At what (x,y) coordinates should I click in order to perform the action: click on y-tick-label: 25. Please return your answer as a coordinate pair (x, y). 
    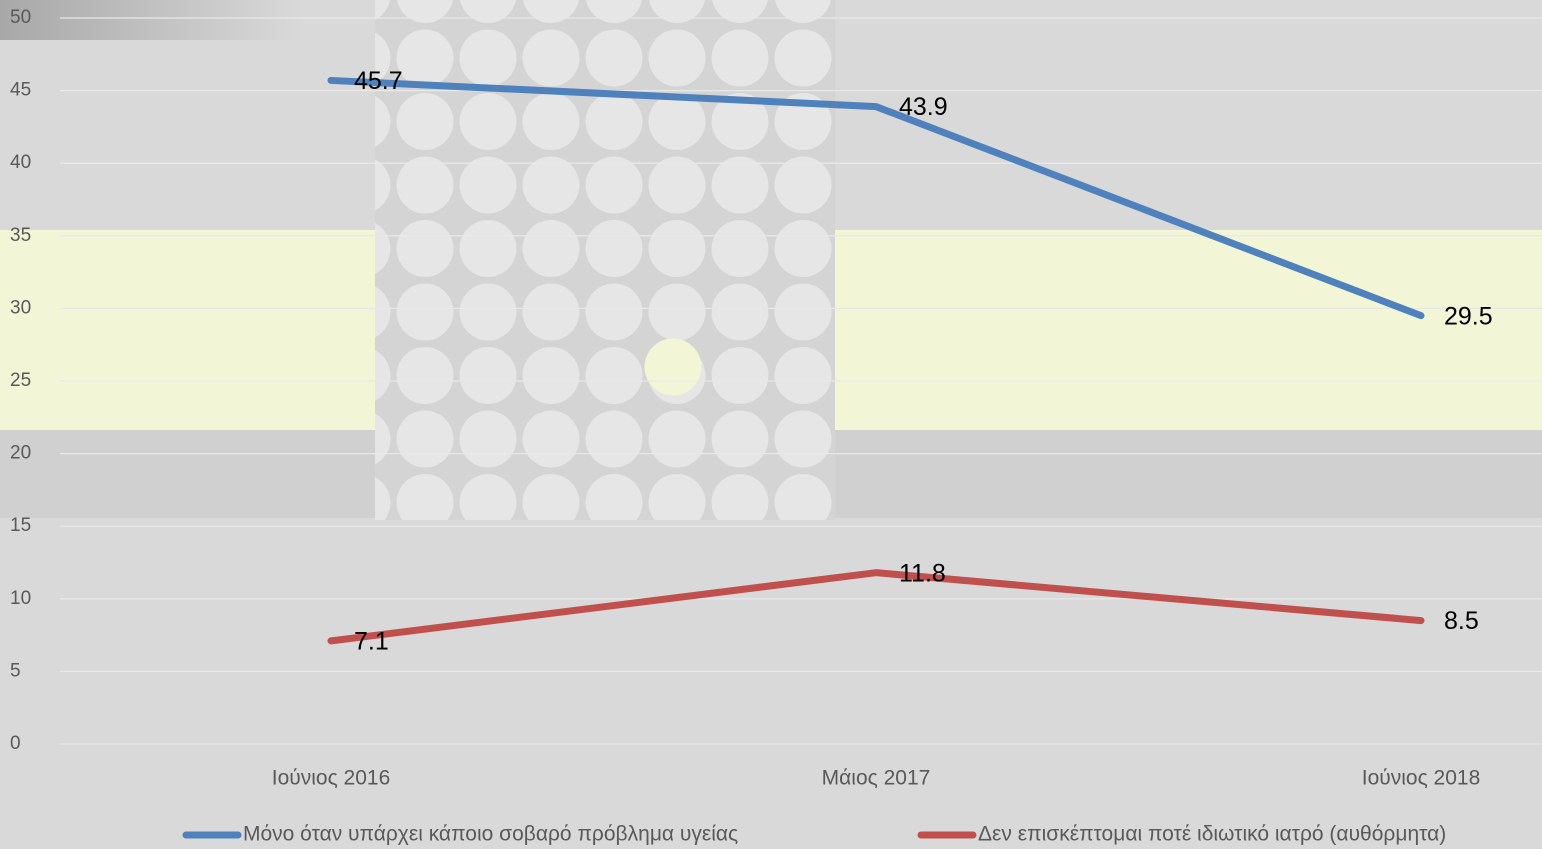
    Looking at the image, I should click on (20, 380).